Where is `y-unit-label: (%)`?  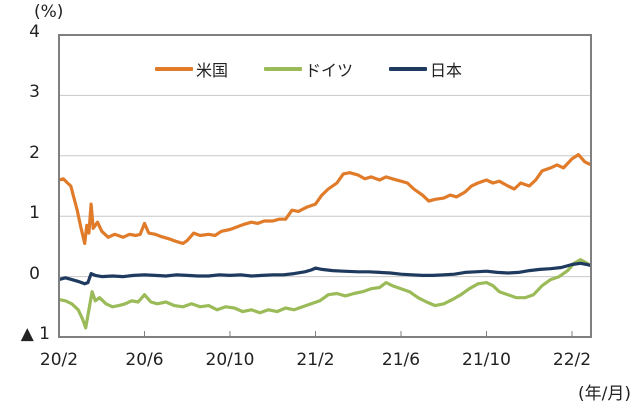
y-unit-label: (%) is located at coordinates (49, 12).